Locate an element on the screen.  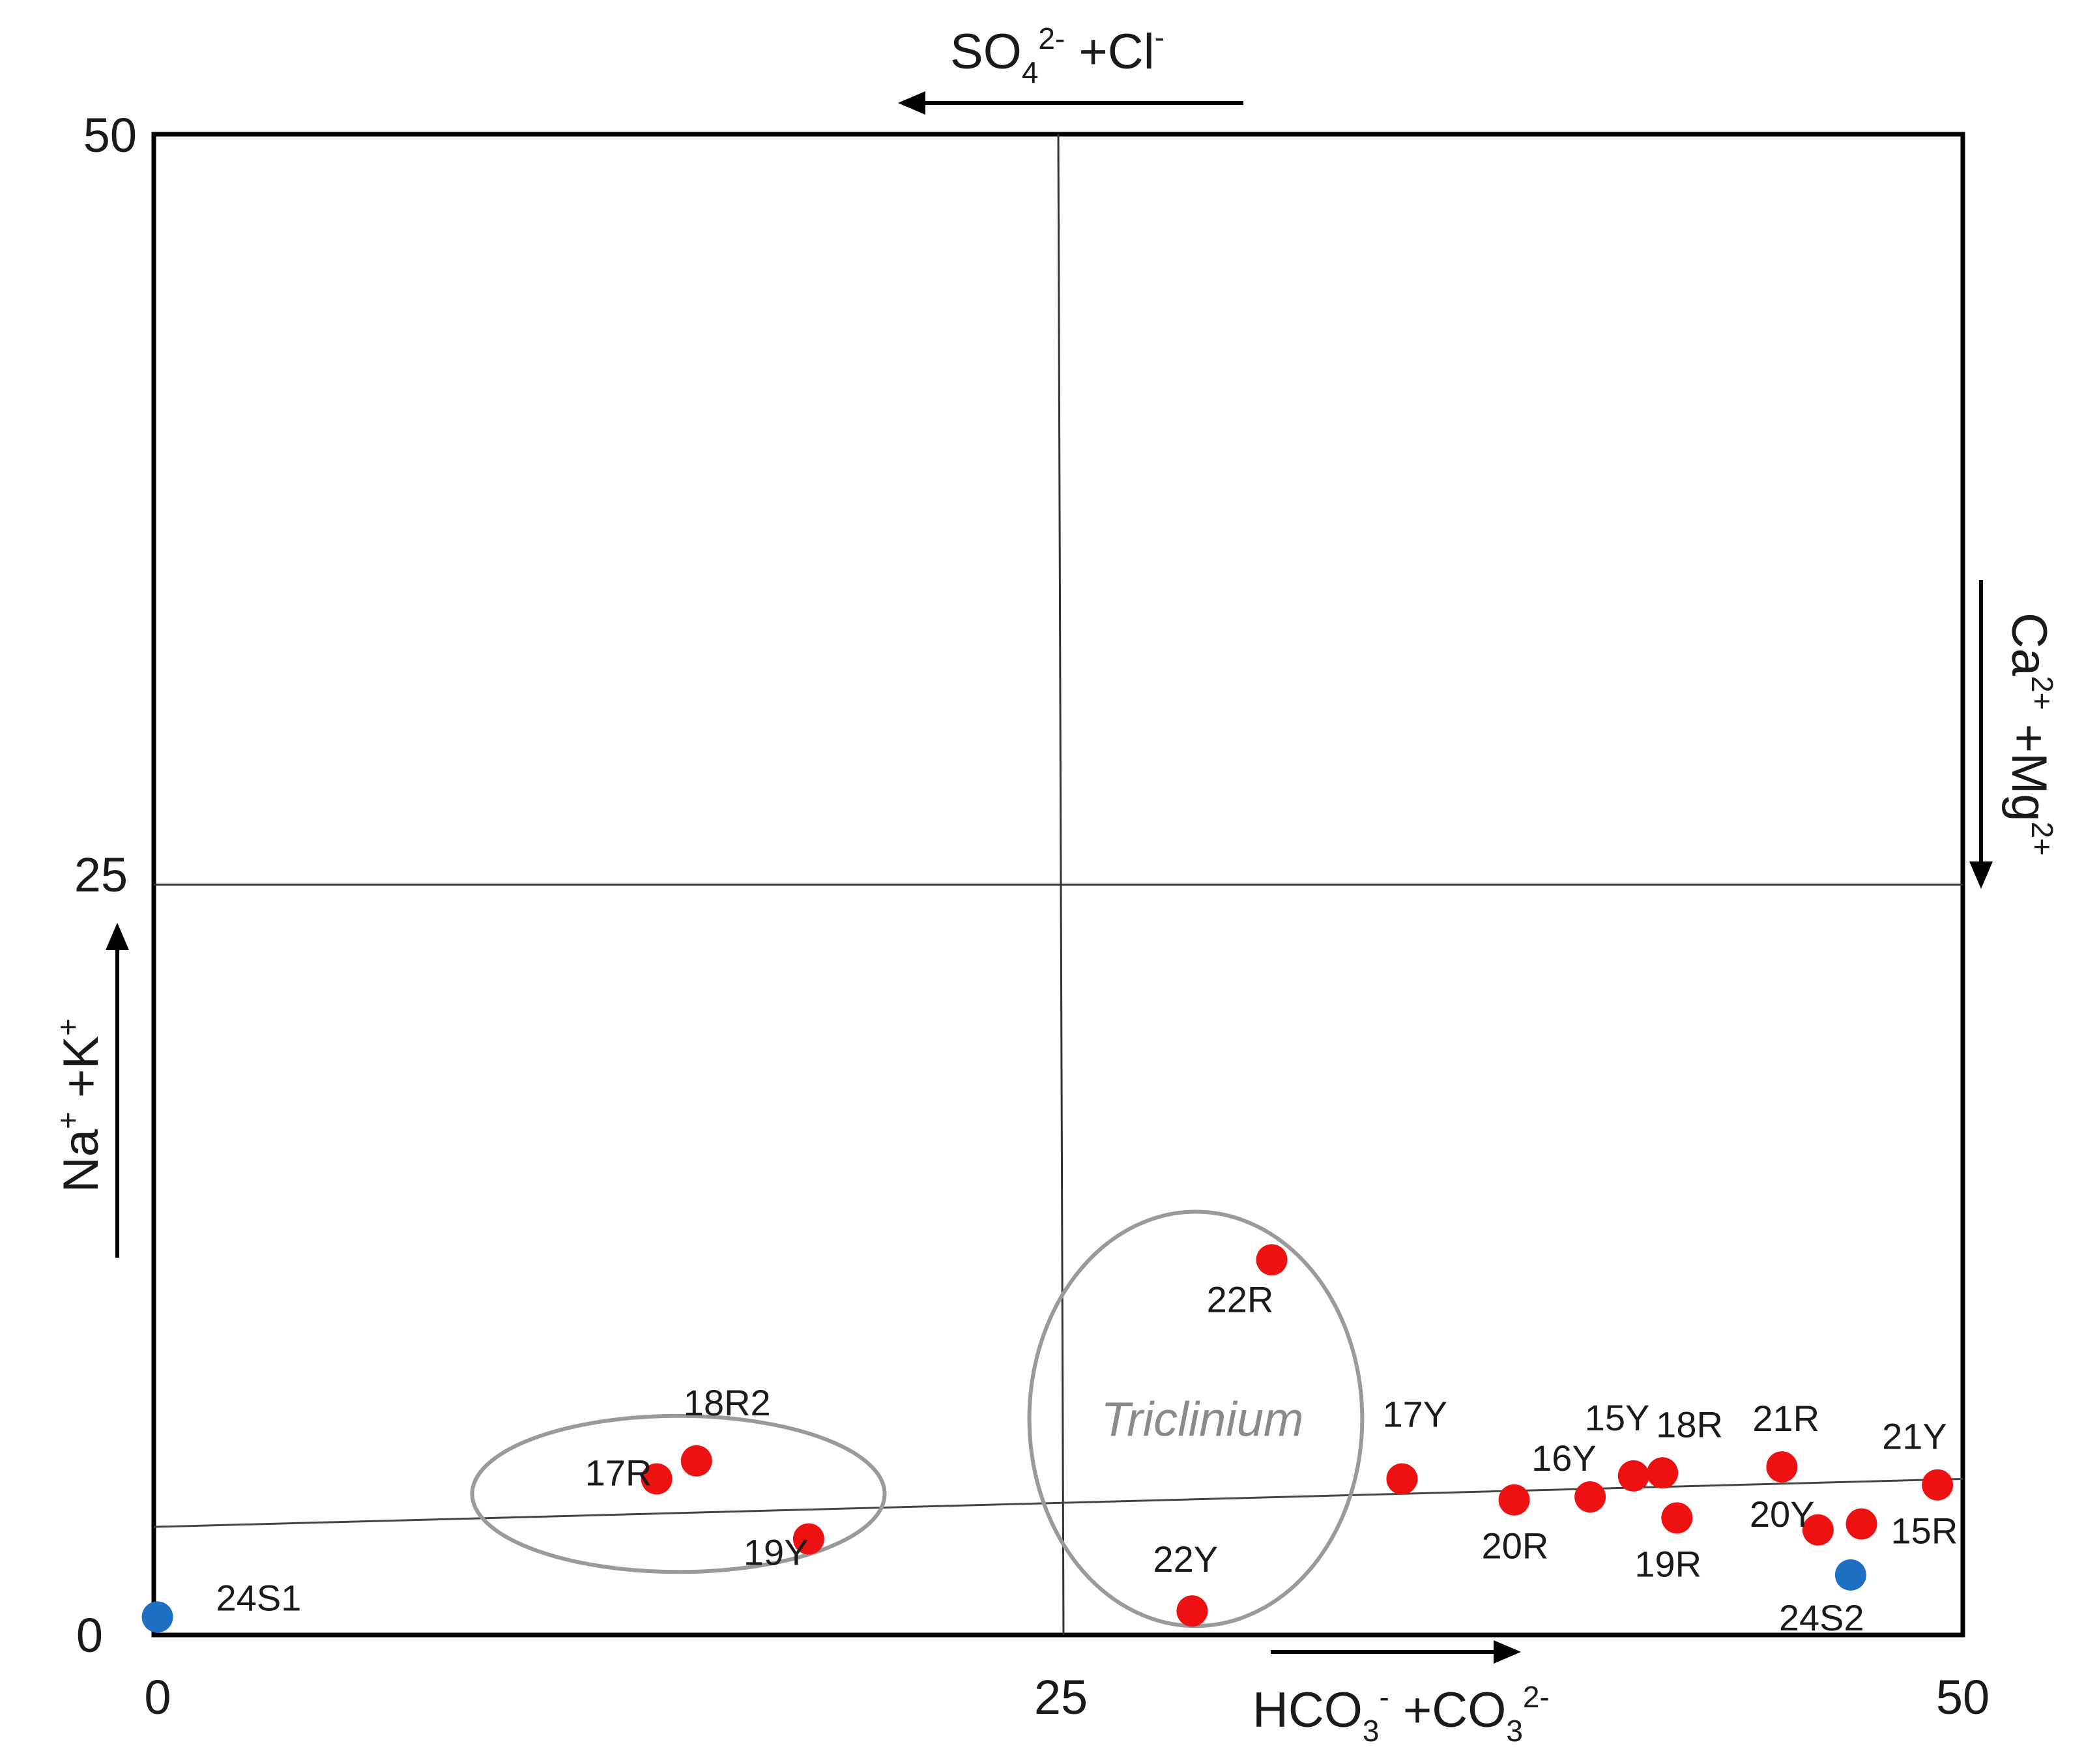
group-label-triclinium: Triclinium is located at coordinates (1202, 1419).